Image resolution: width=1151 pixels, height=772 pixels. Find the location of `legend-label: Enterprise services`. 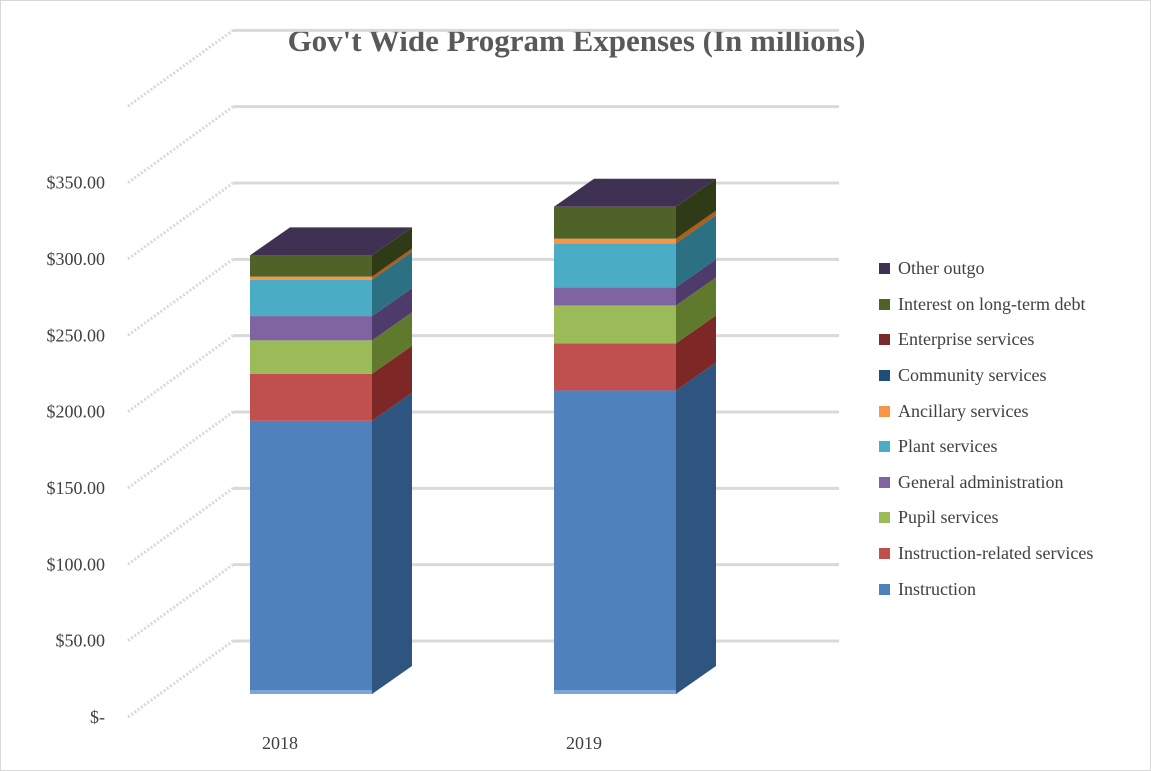

legend-label: Enterprise services is located at coordinates (966, 339).